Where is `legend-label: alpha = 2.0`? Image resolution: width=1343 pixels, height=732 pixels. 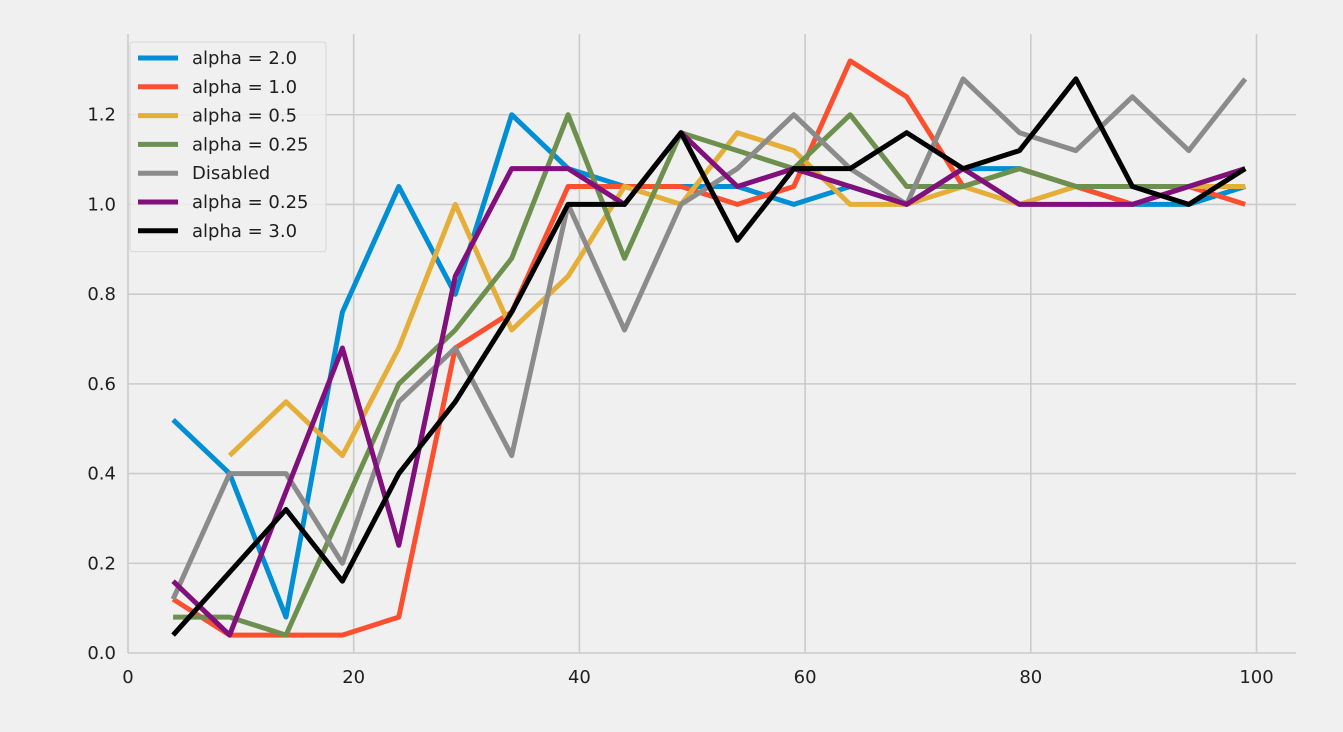 legend-label: alpha = 2.0 is located at coordinates (244, 58).